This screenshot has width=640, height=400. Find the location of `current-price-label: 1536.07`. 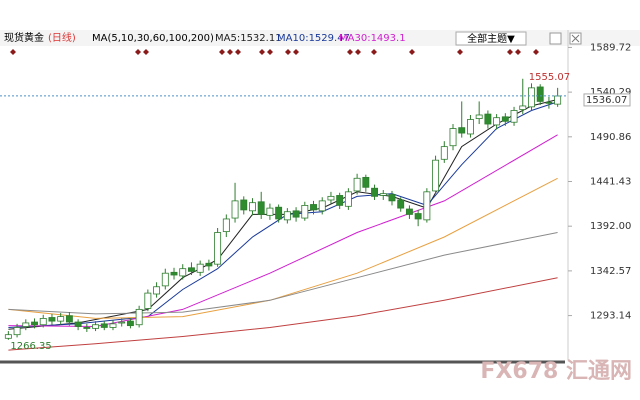

current-price-label: 1536.07 is located at coordinates (606, 100).